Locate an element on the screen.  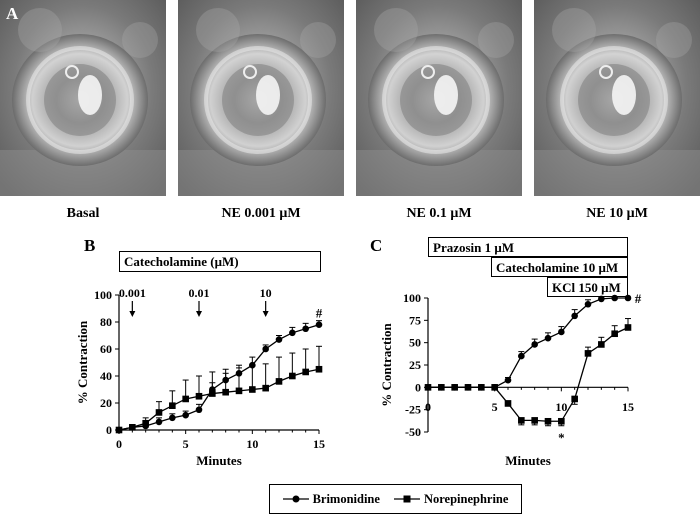
significance-star: * is located at coordinates (561, 437).